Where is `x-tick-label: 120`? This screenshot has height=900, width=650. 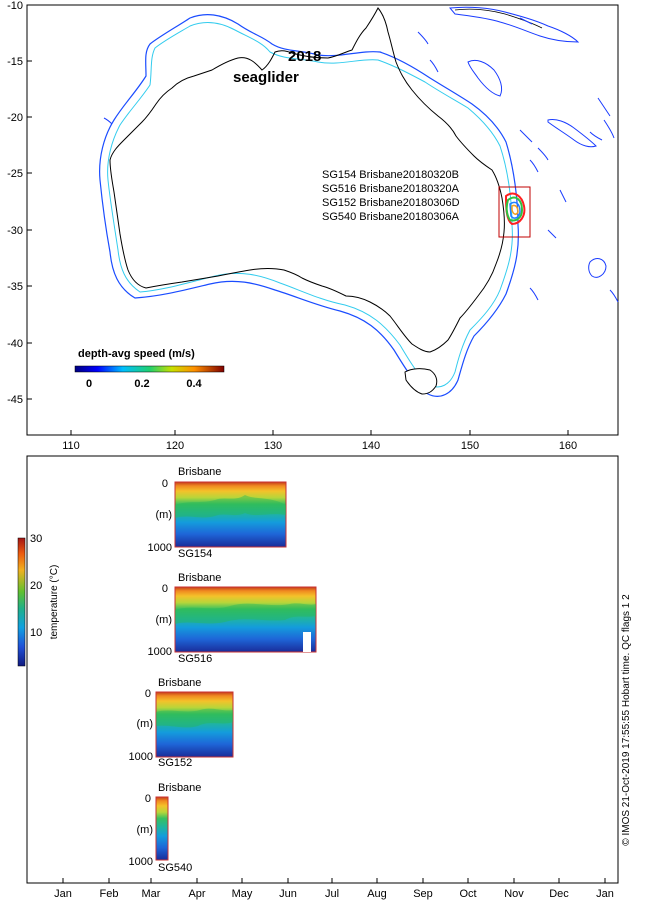
x-tick-label: 120 is located at coordinates (175, 446).